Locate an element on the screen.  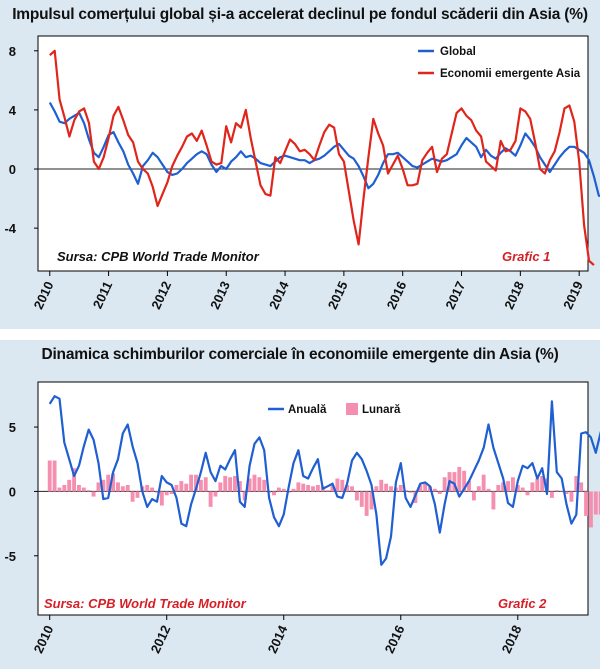
y-tick-label: 4 is located at coordinates (13, 110).